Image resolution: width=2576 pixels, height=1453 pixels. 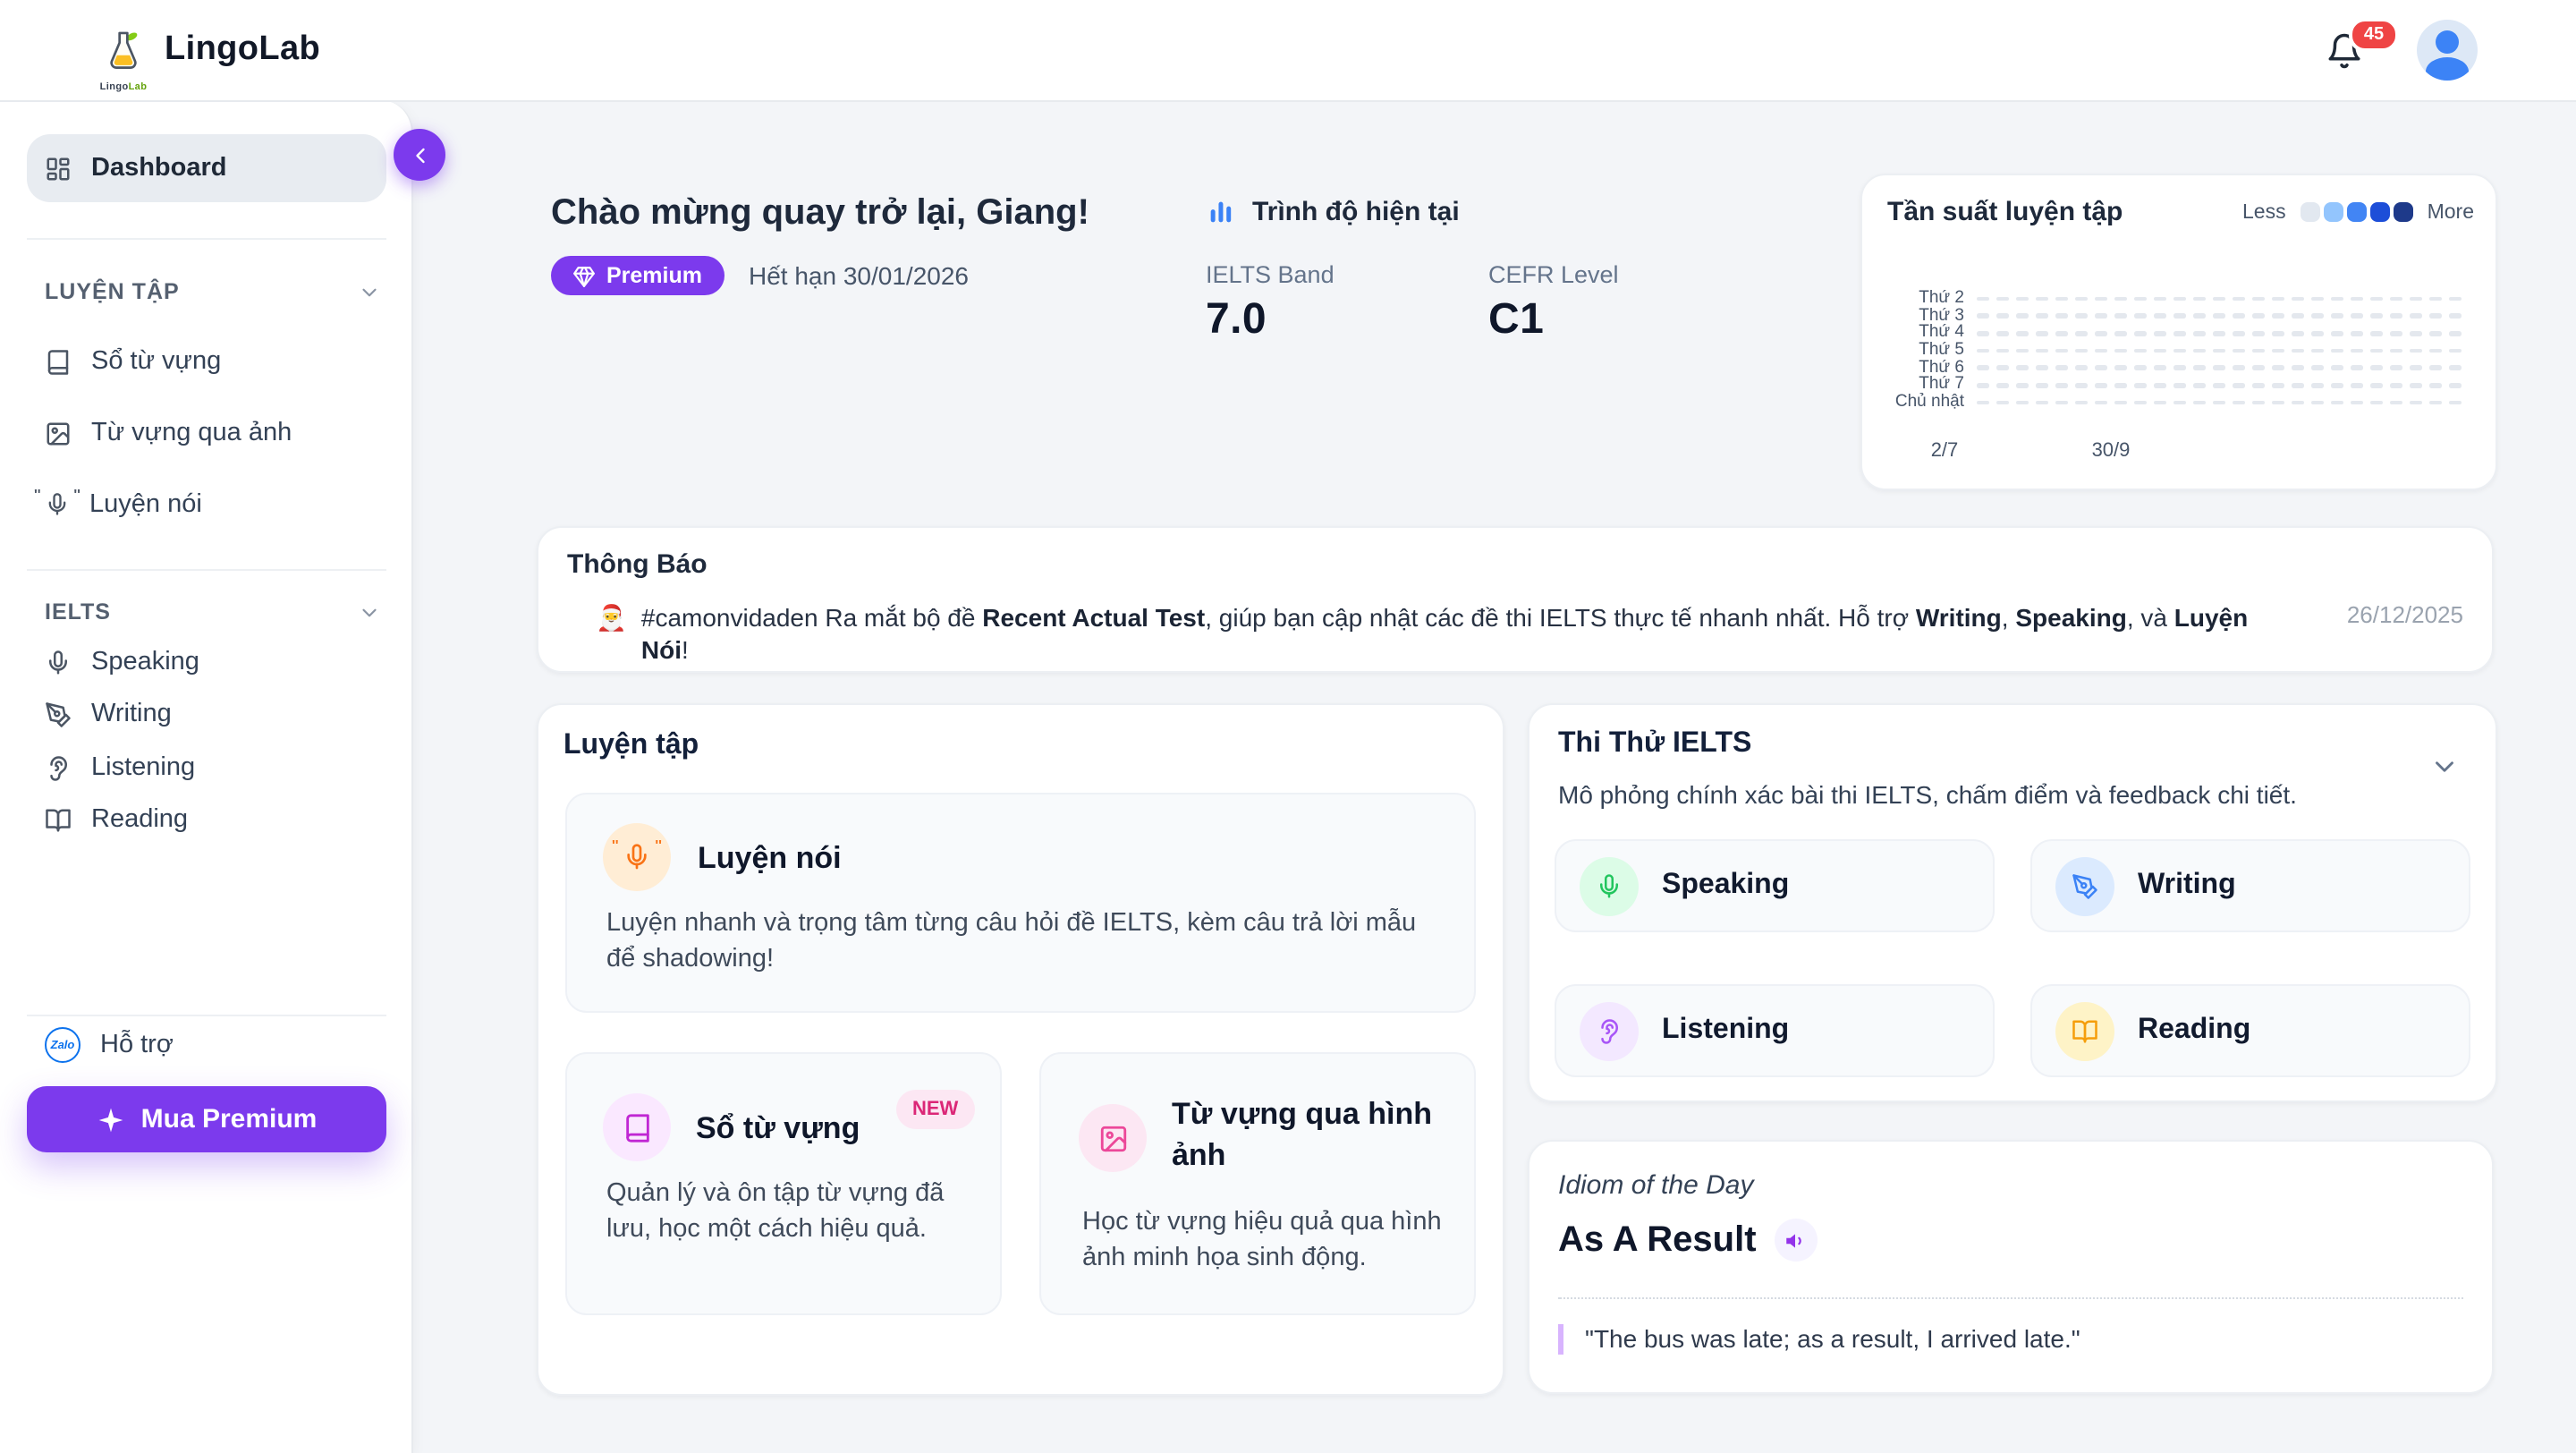 I want to click on sidebar-item-tu-vung-qua-anh: Từ vựng qua ảnh, so click(x=206, y=433).